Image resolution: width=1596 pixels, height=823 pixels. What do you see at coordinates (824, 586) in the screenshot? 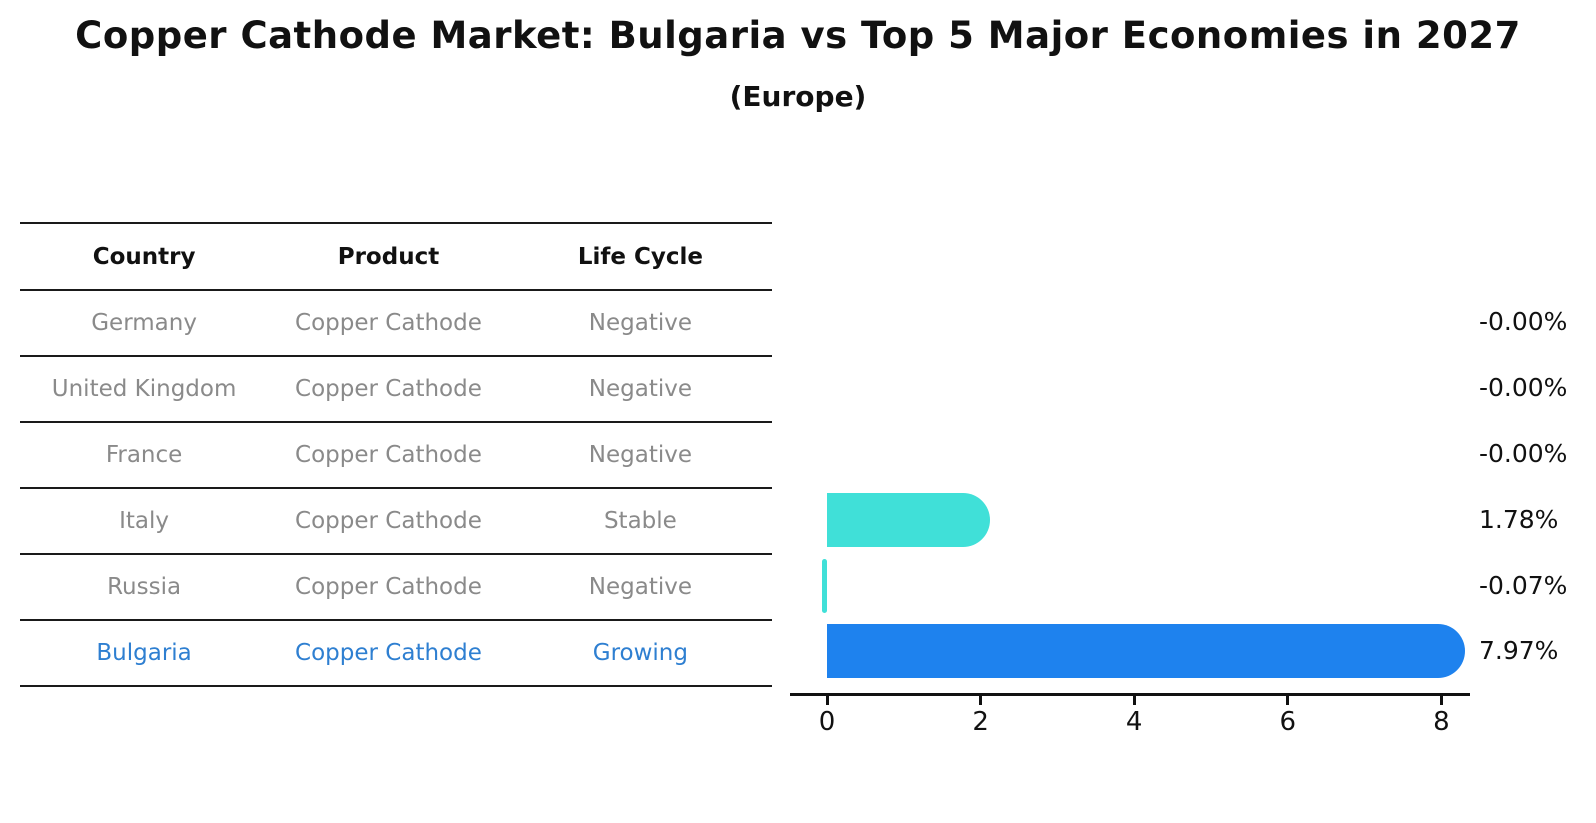
I see `bar-russia` at bounding box center [824, 586].